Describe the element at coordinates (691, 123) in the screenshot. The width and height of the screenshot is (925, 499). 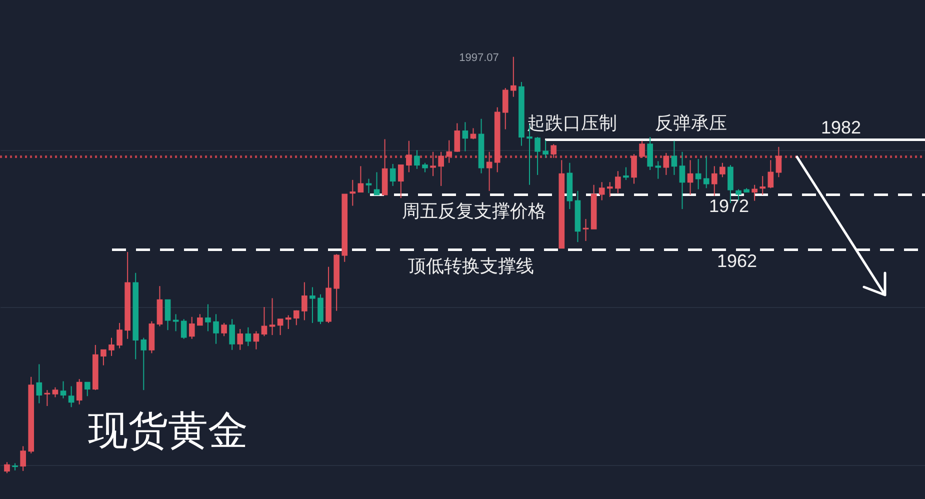
I see `annotation: 反弹承压` at that location.